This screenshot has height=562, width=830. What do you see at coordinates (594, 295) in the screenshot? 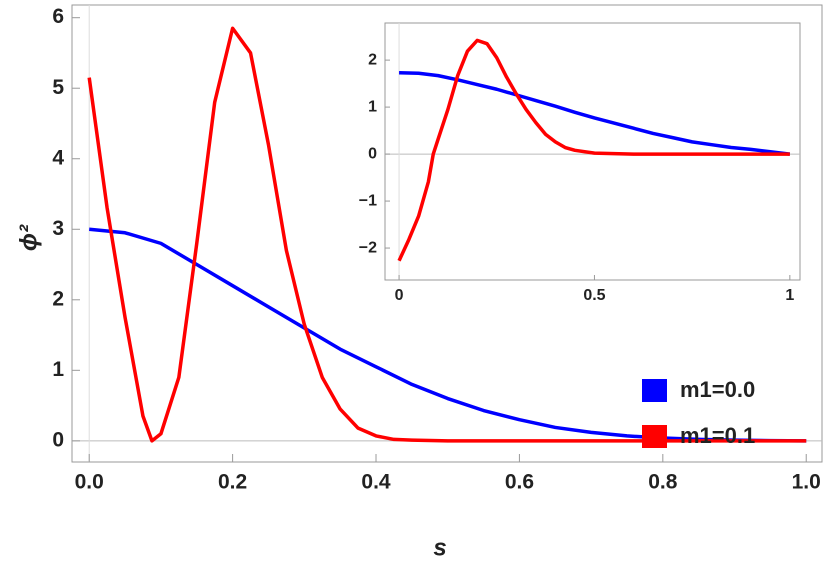
I see `x-tick-label: 0.5` at bounding box center [594, 295].